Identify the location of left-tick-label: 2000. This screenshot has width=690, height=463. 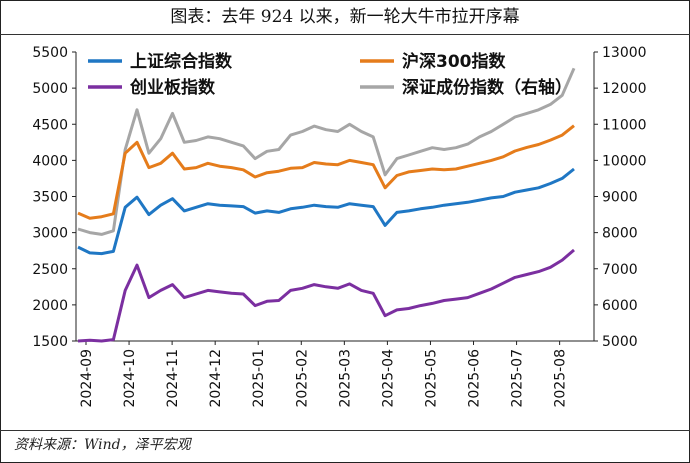
(50, 306).